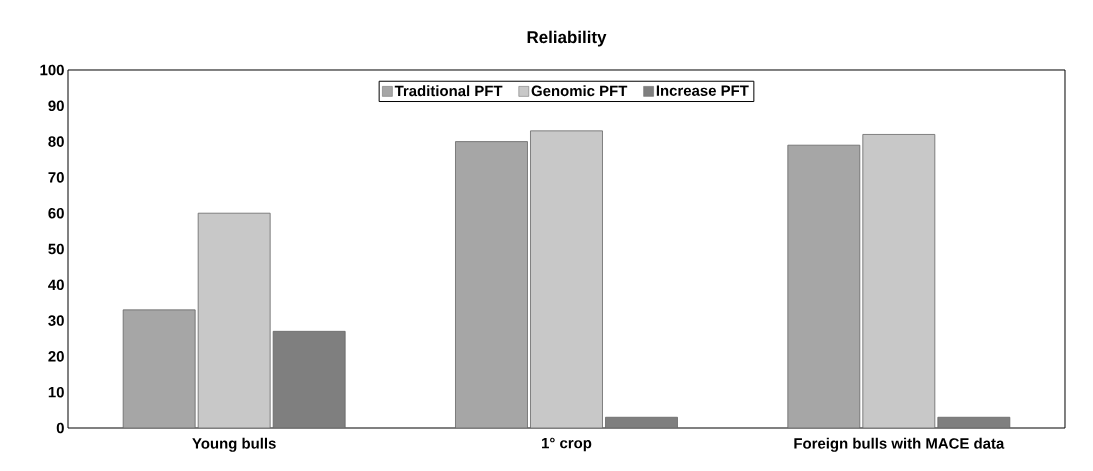 The image size is (1093, 471). Describe the element at coordinates (52, 70) in the screenshot. I see `y-tick-label: 100` at that location.